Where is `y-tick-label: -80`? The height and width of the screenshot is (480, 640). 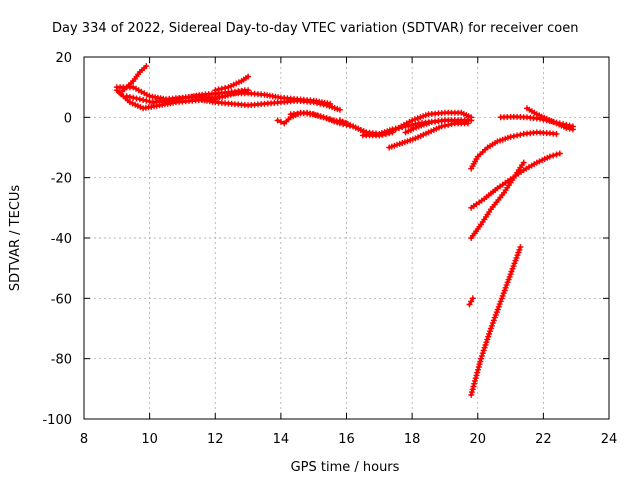
y-tick-label: -80 is located at coordinates (61, 360).